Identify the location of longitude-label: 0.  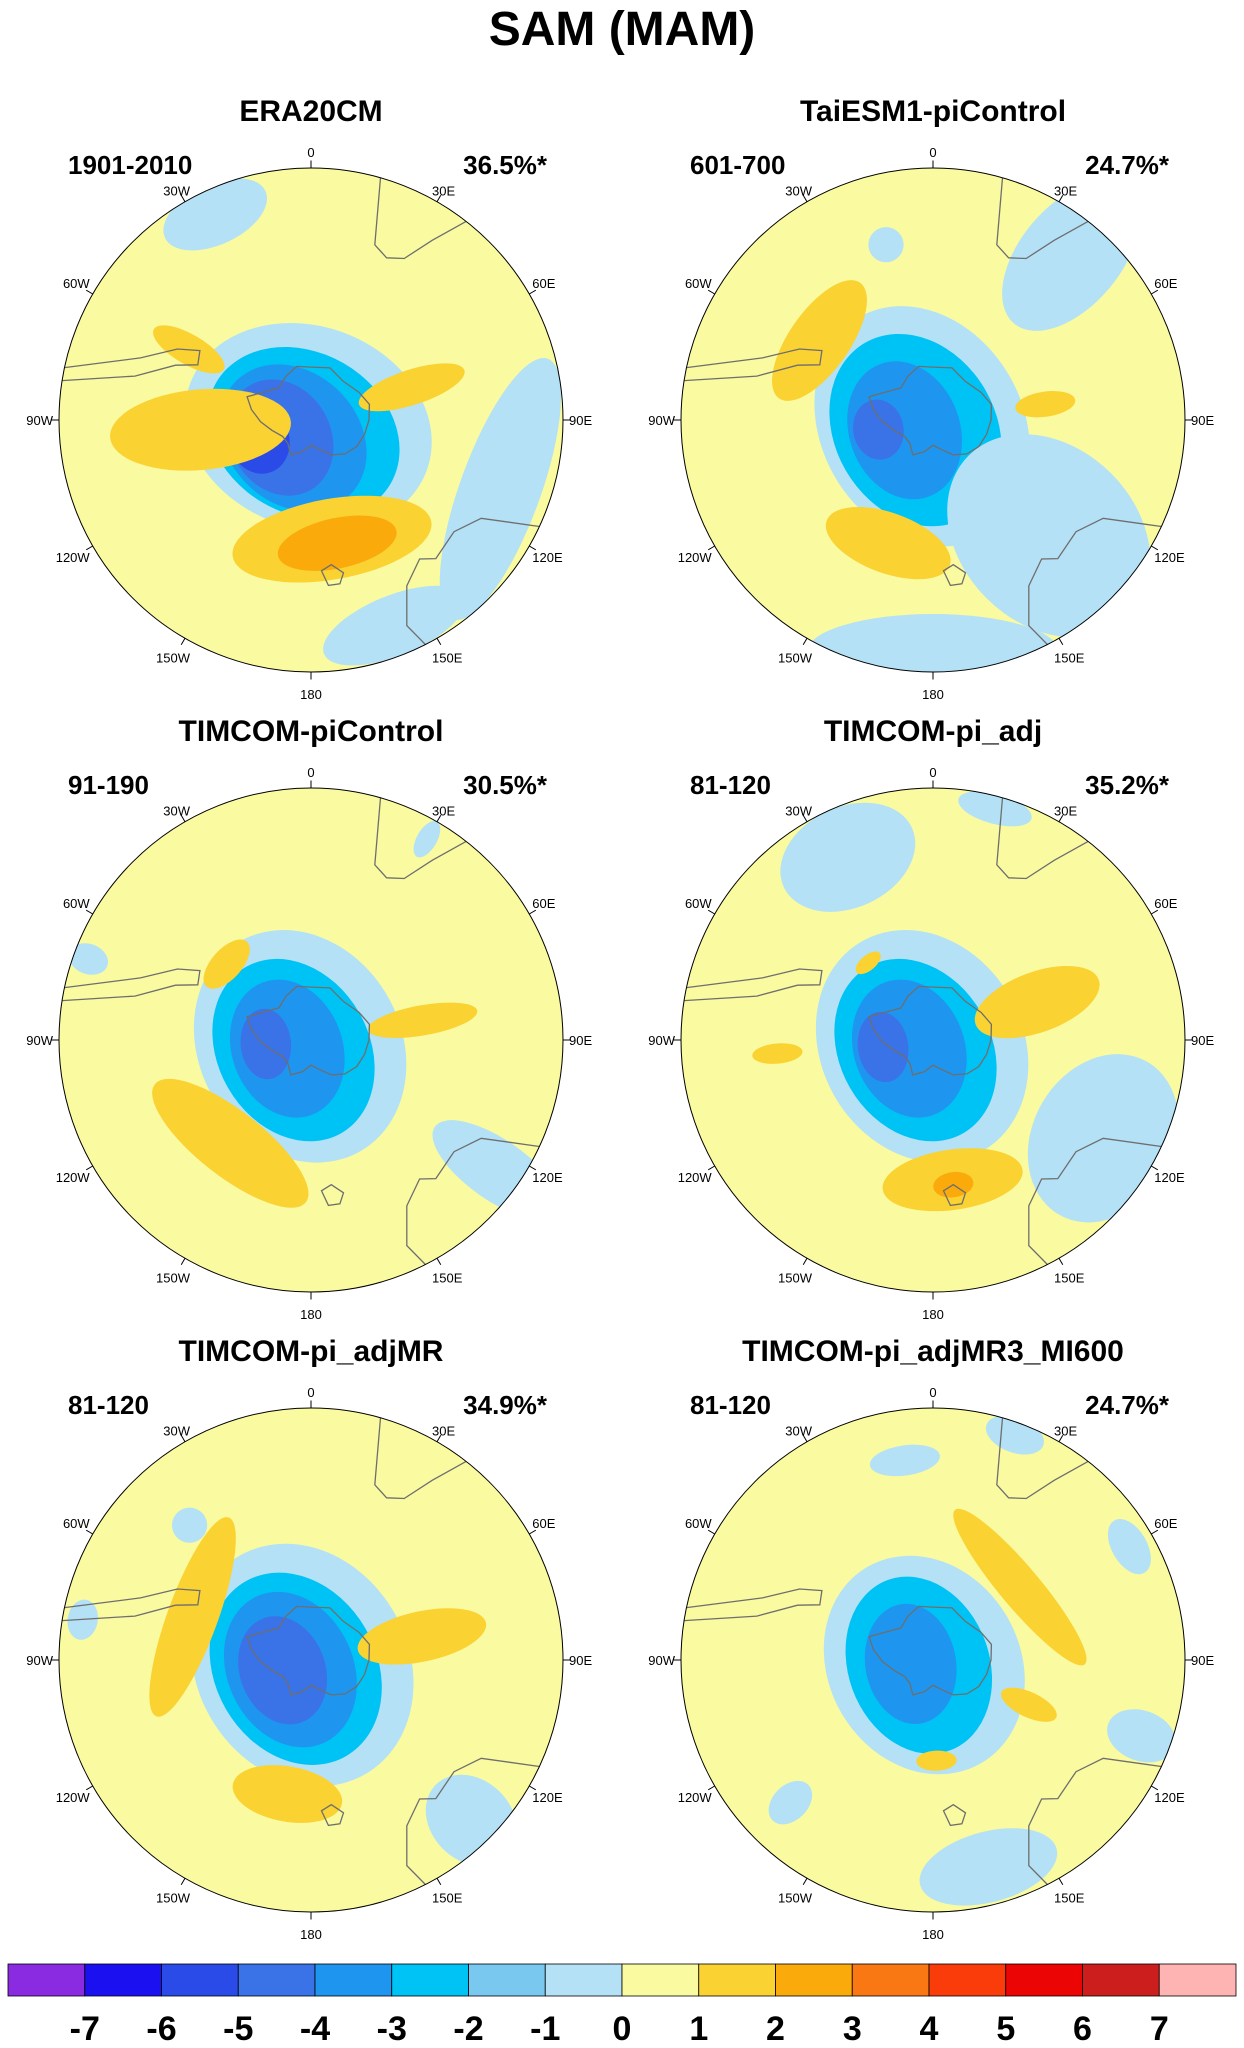
(310, 772).